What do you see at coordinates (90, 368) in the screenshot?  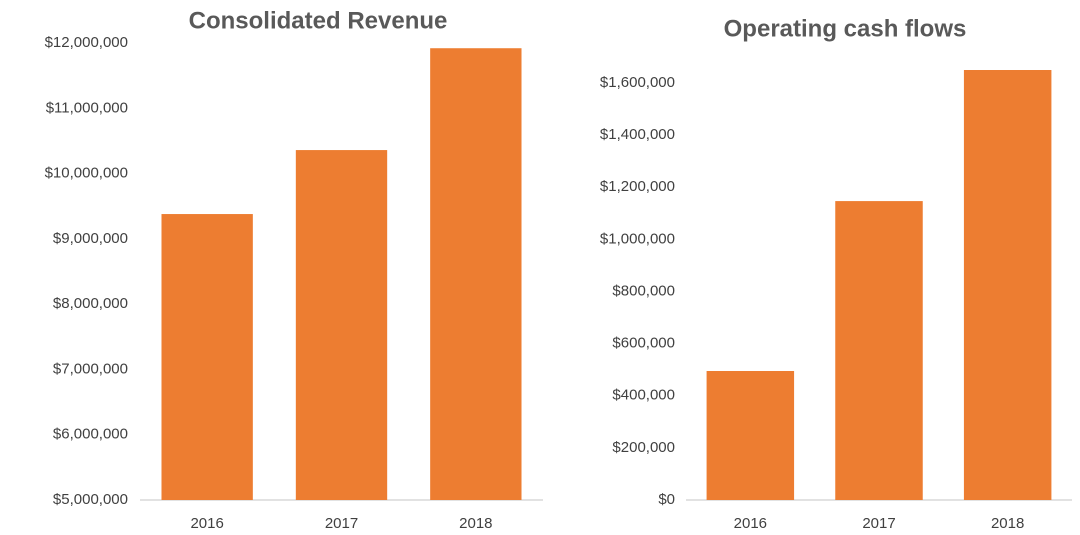 I see `y-tick-label: $7,000,000` at bounding box center [90, 368].